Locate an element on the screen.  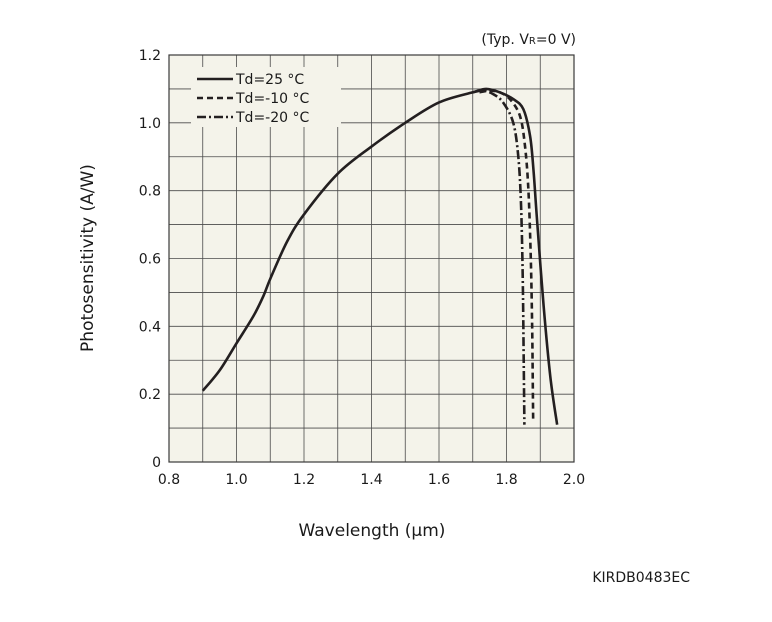
legend-label: Td=-20 °C is located at coordinates (272, 118).